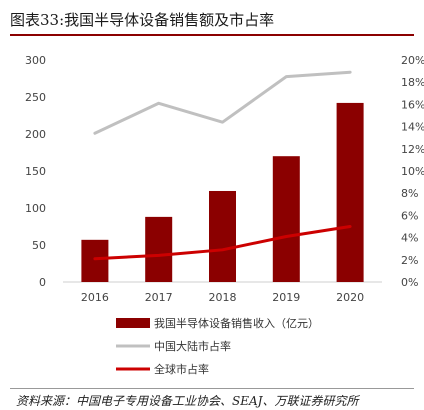  I want to click on y-right-tick-label: 4%, so click(409, 238).